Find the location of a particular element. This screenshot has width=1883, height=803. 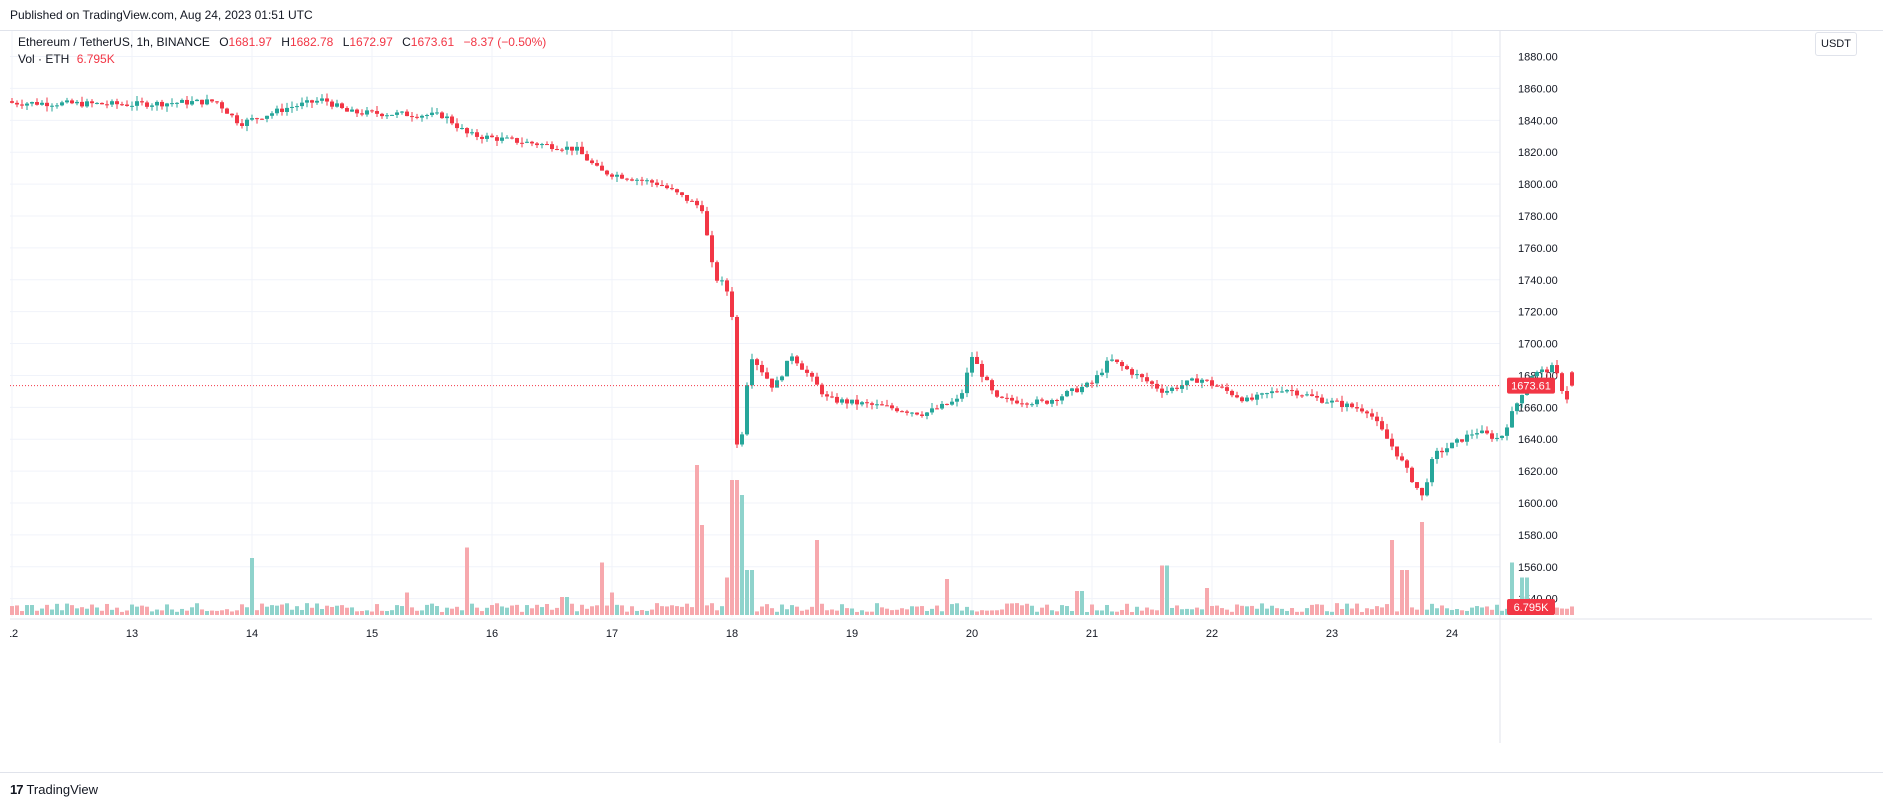

tradingview-logo: 17 TradingView is located at coordinates (54, 789).